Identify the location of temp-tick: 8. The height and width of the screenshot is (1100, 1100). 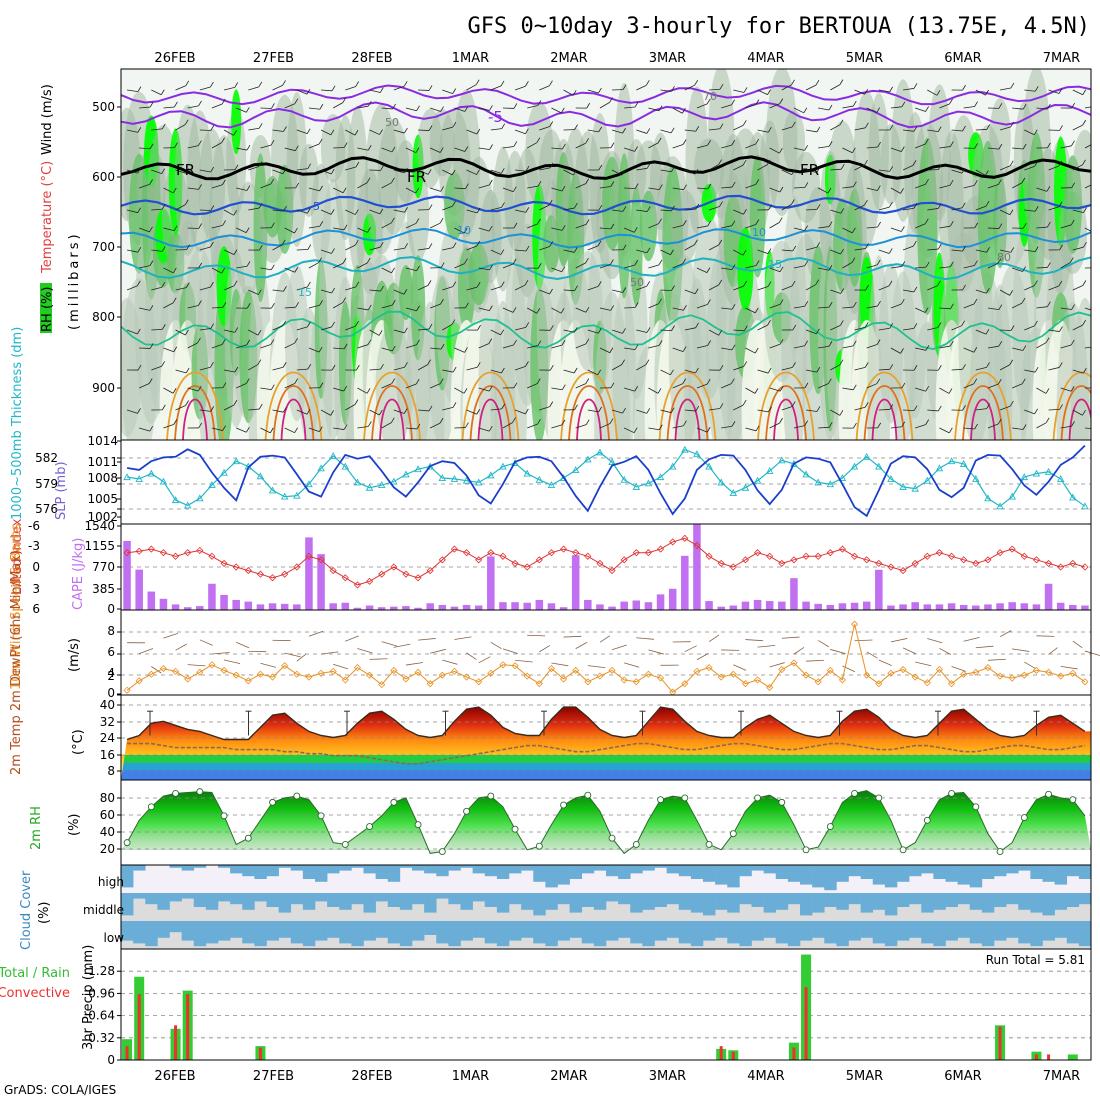
(111, 771).